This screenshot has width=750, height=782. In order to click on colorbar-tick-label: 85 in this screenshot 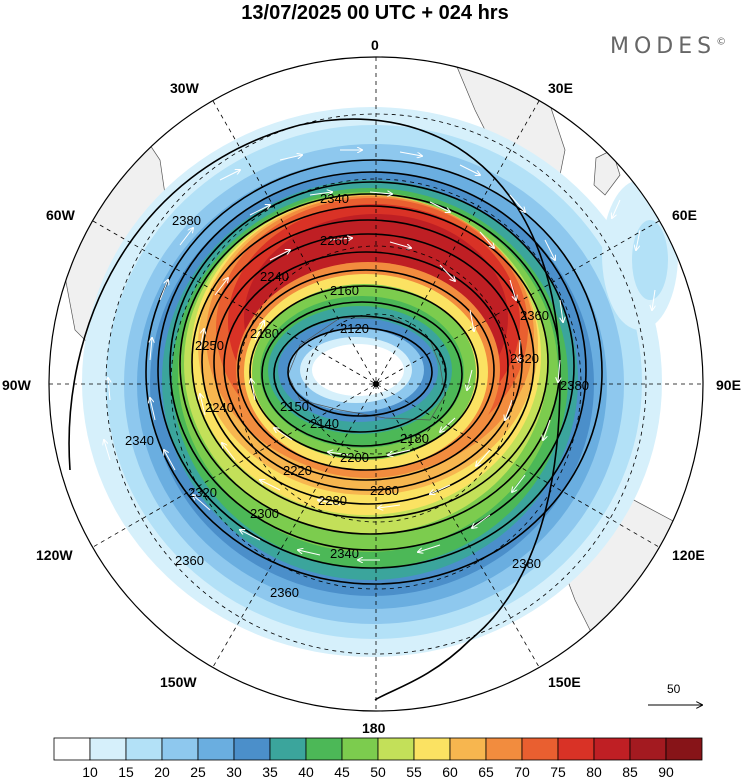, I will do `click(630, 772)`.